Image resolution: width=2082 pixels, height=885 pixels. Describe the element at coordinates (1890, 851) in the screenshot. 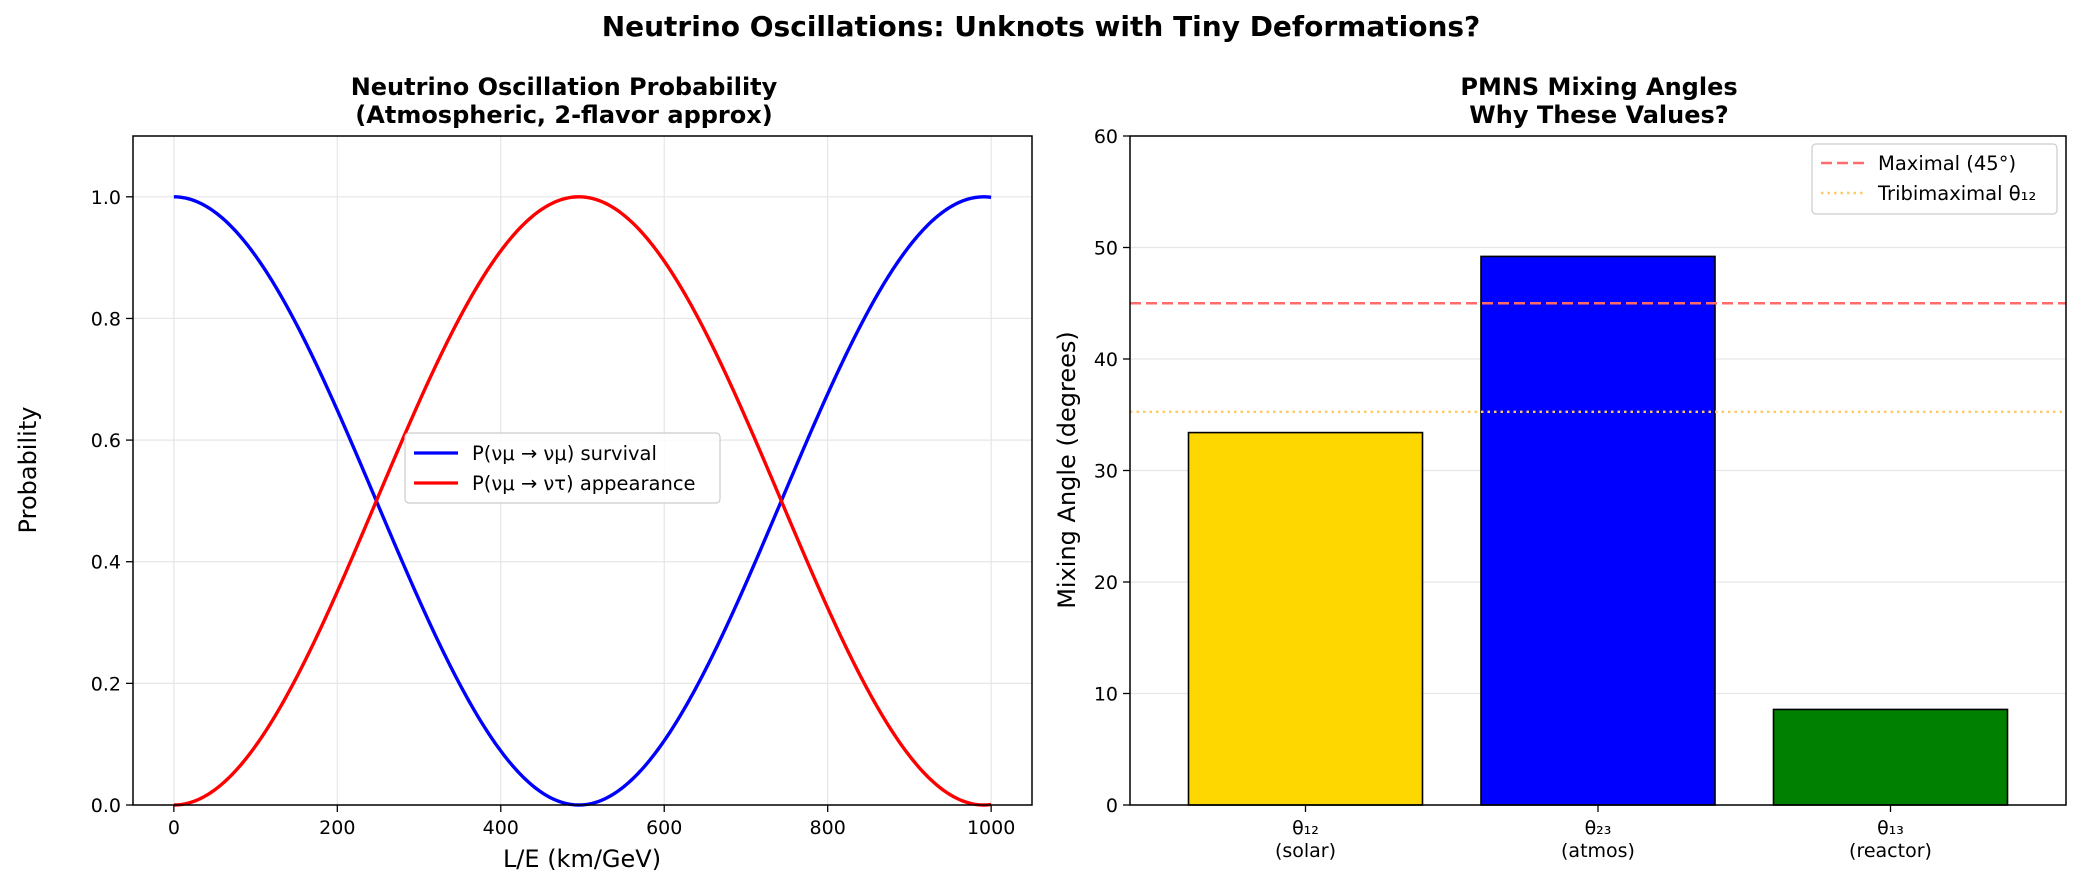

I see `chart2-xtick-label-name: (reactor)` at that location.